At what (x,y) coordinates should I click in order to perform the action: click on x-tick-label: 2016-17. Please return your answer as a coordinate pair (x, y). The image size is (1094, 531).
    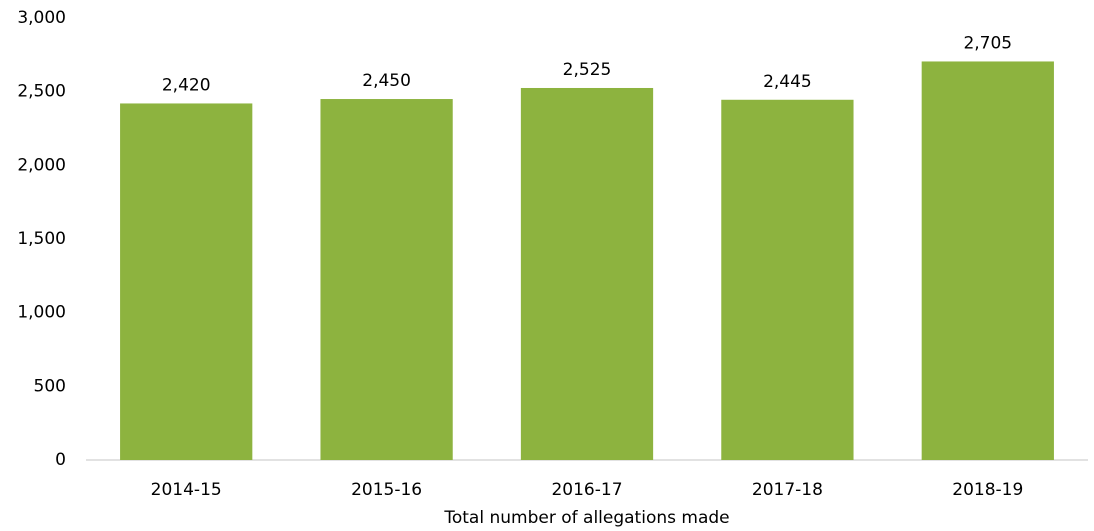
    Looking at the image, I should click on (586, 490).